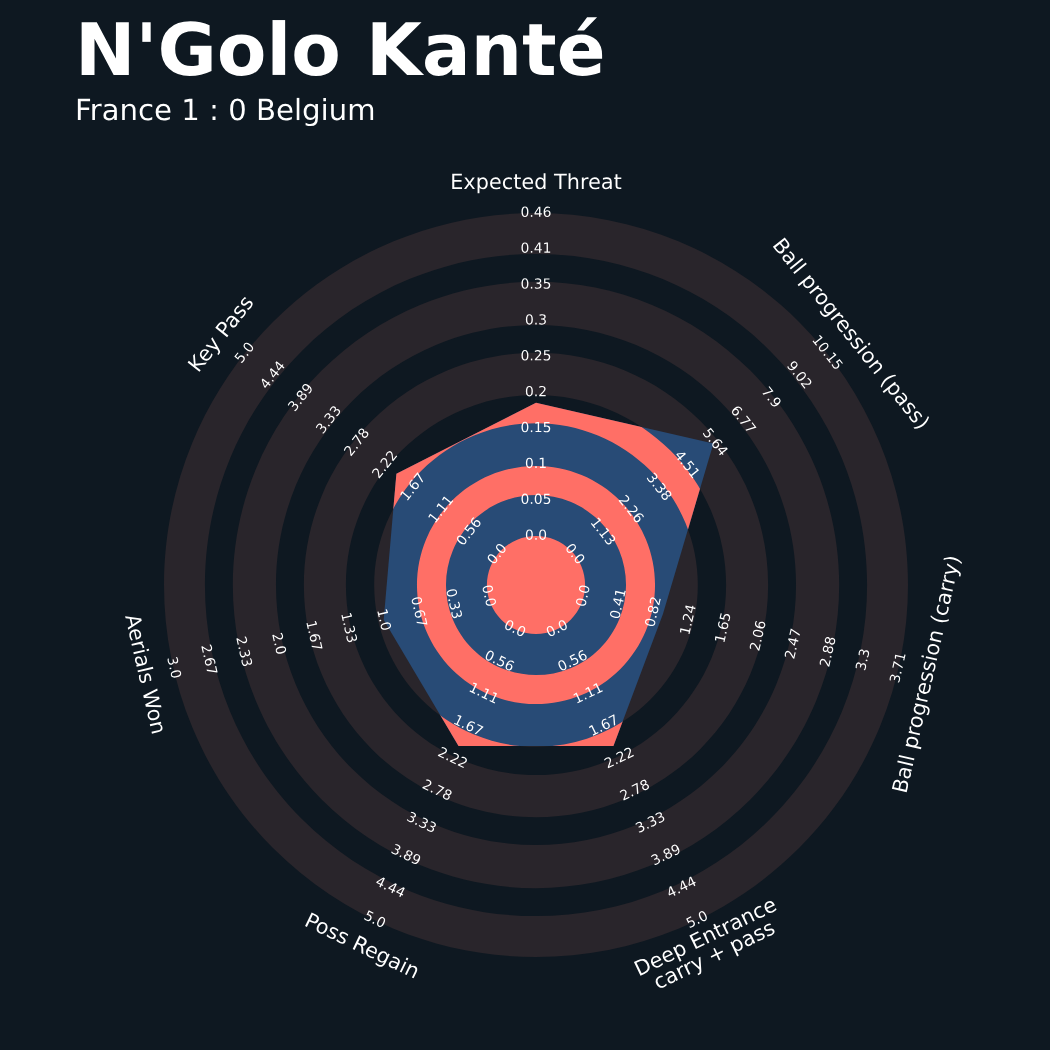 This screenshot has width=1050, height=1050. What do you see at coordinates (827, 651) in the screenshot?
I see `text: 2.88` at bounding box center [827, 651].